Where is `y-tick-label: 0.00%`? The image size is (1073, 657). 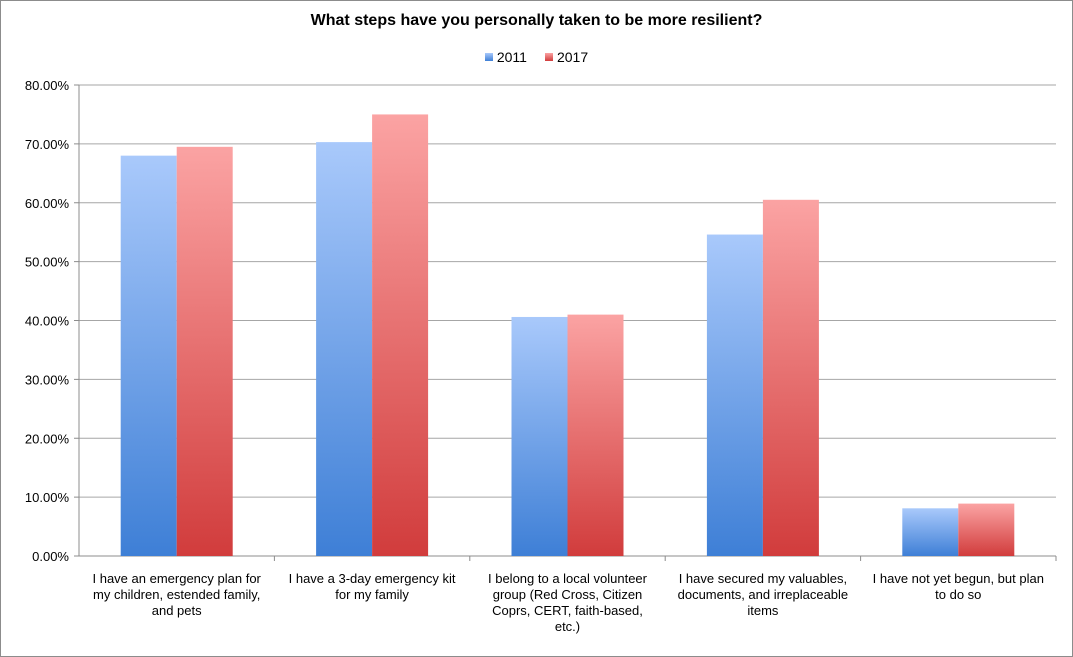
y-tick-label: 0.00% is located at coordinates (50, 556).